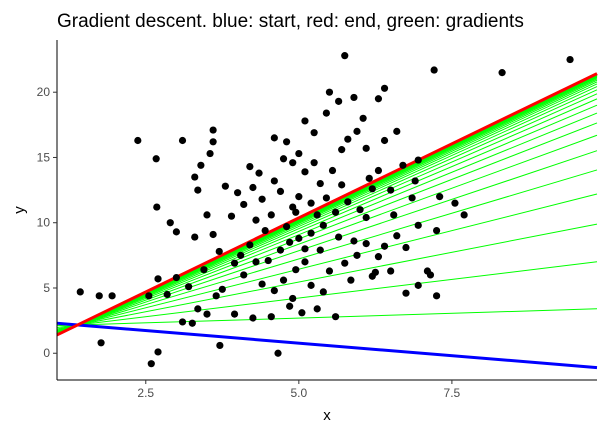  I want to click on x-tick-label: 7.5, so click(452, 393).